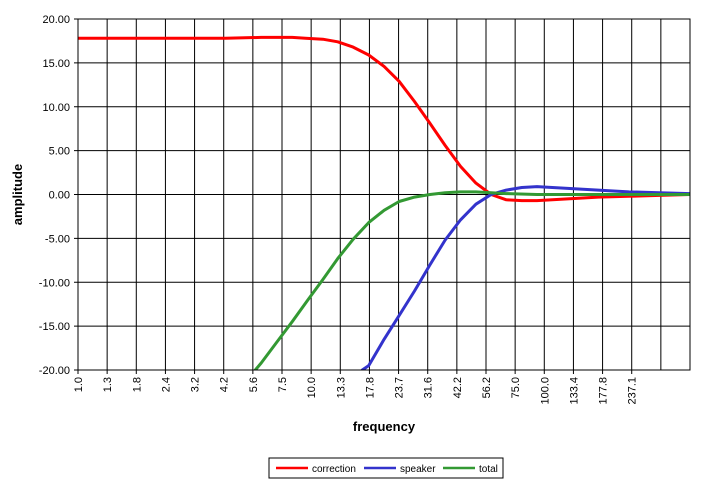  Describe the element at coordinates (370, 387) in the screenshot. I see `x-tick-label: 17.8` at that location.